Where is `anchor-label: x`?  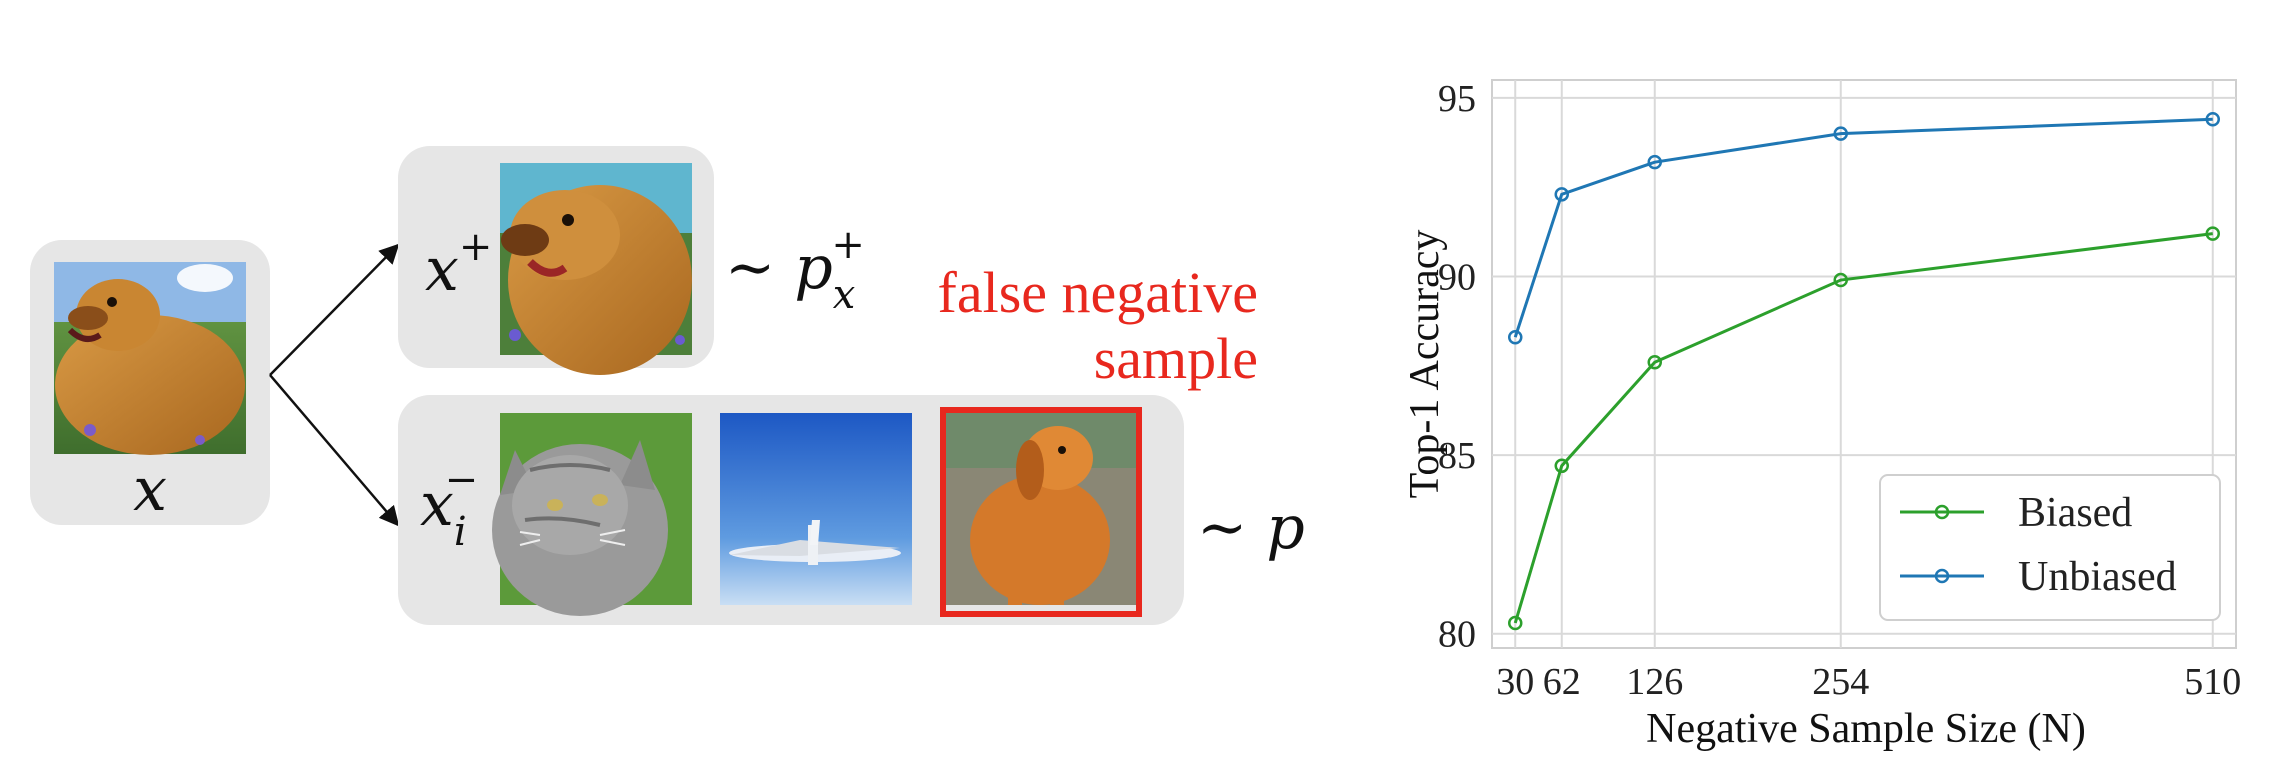
anchor-label: x is located at coordinates (150, 490).